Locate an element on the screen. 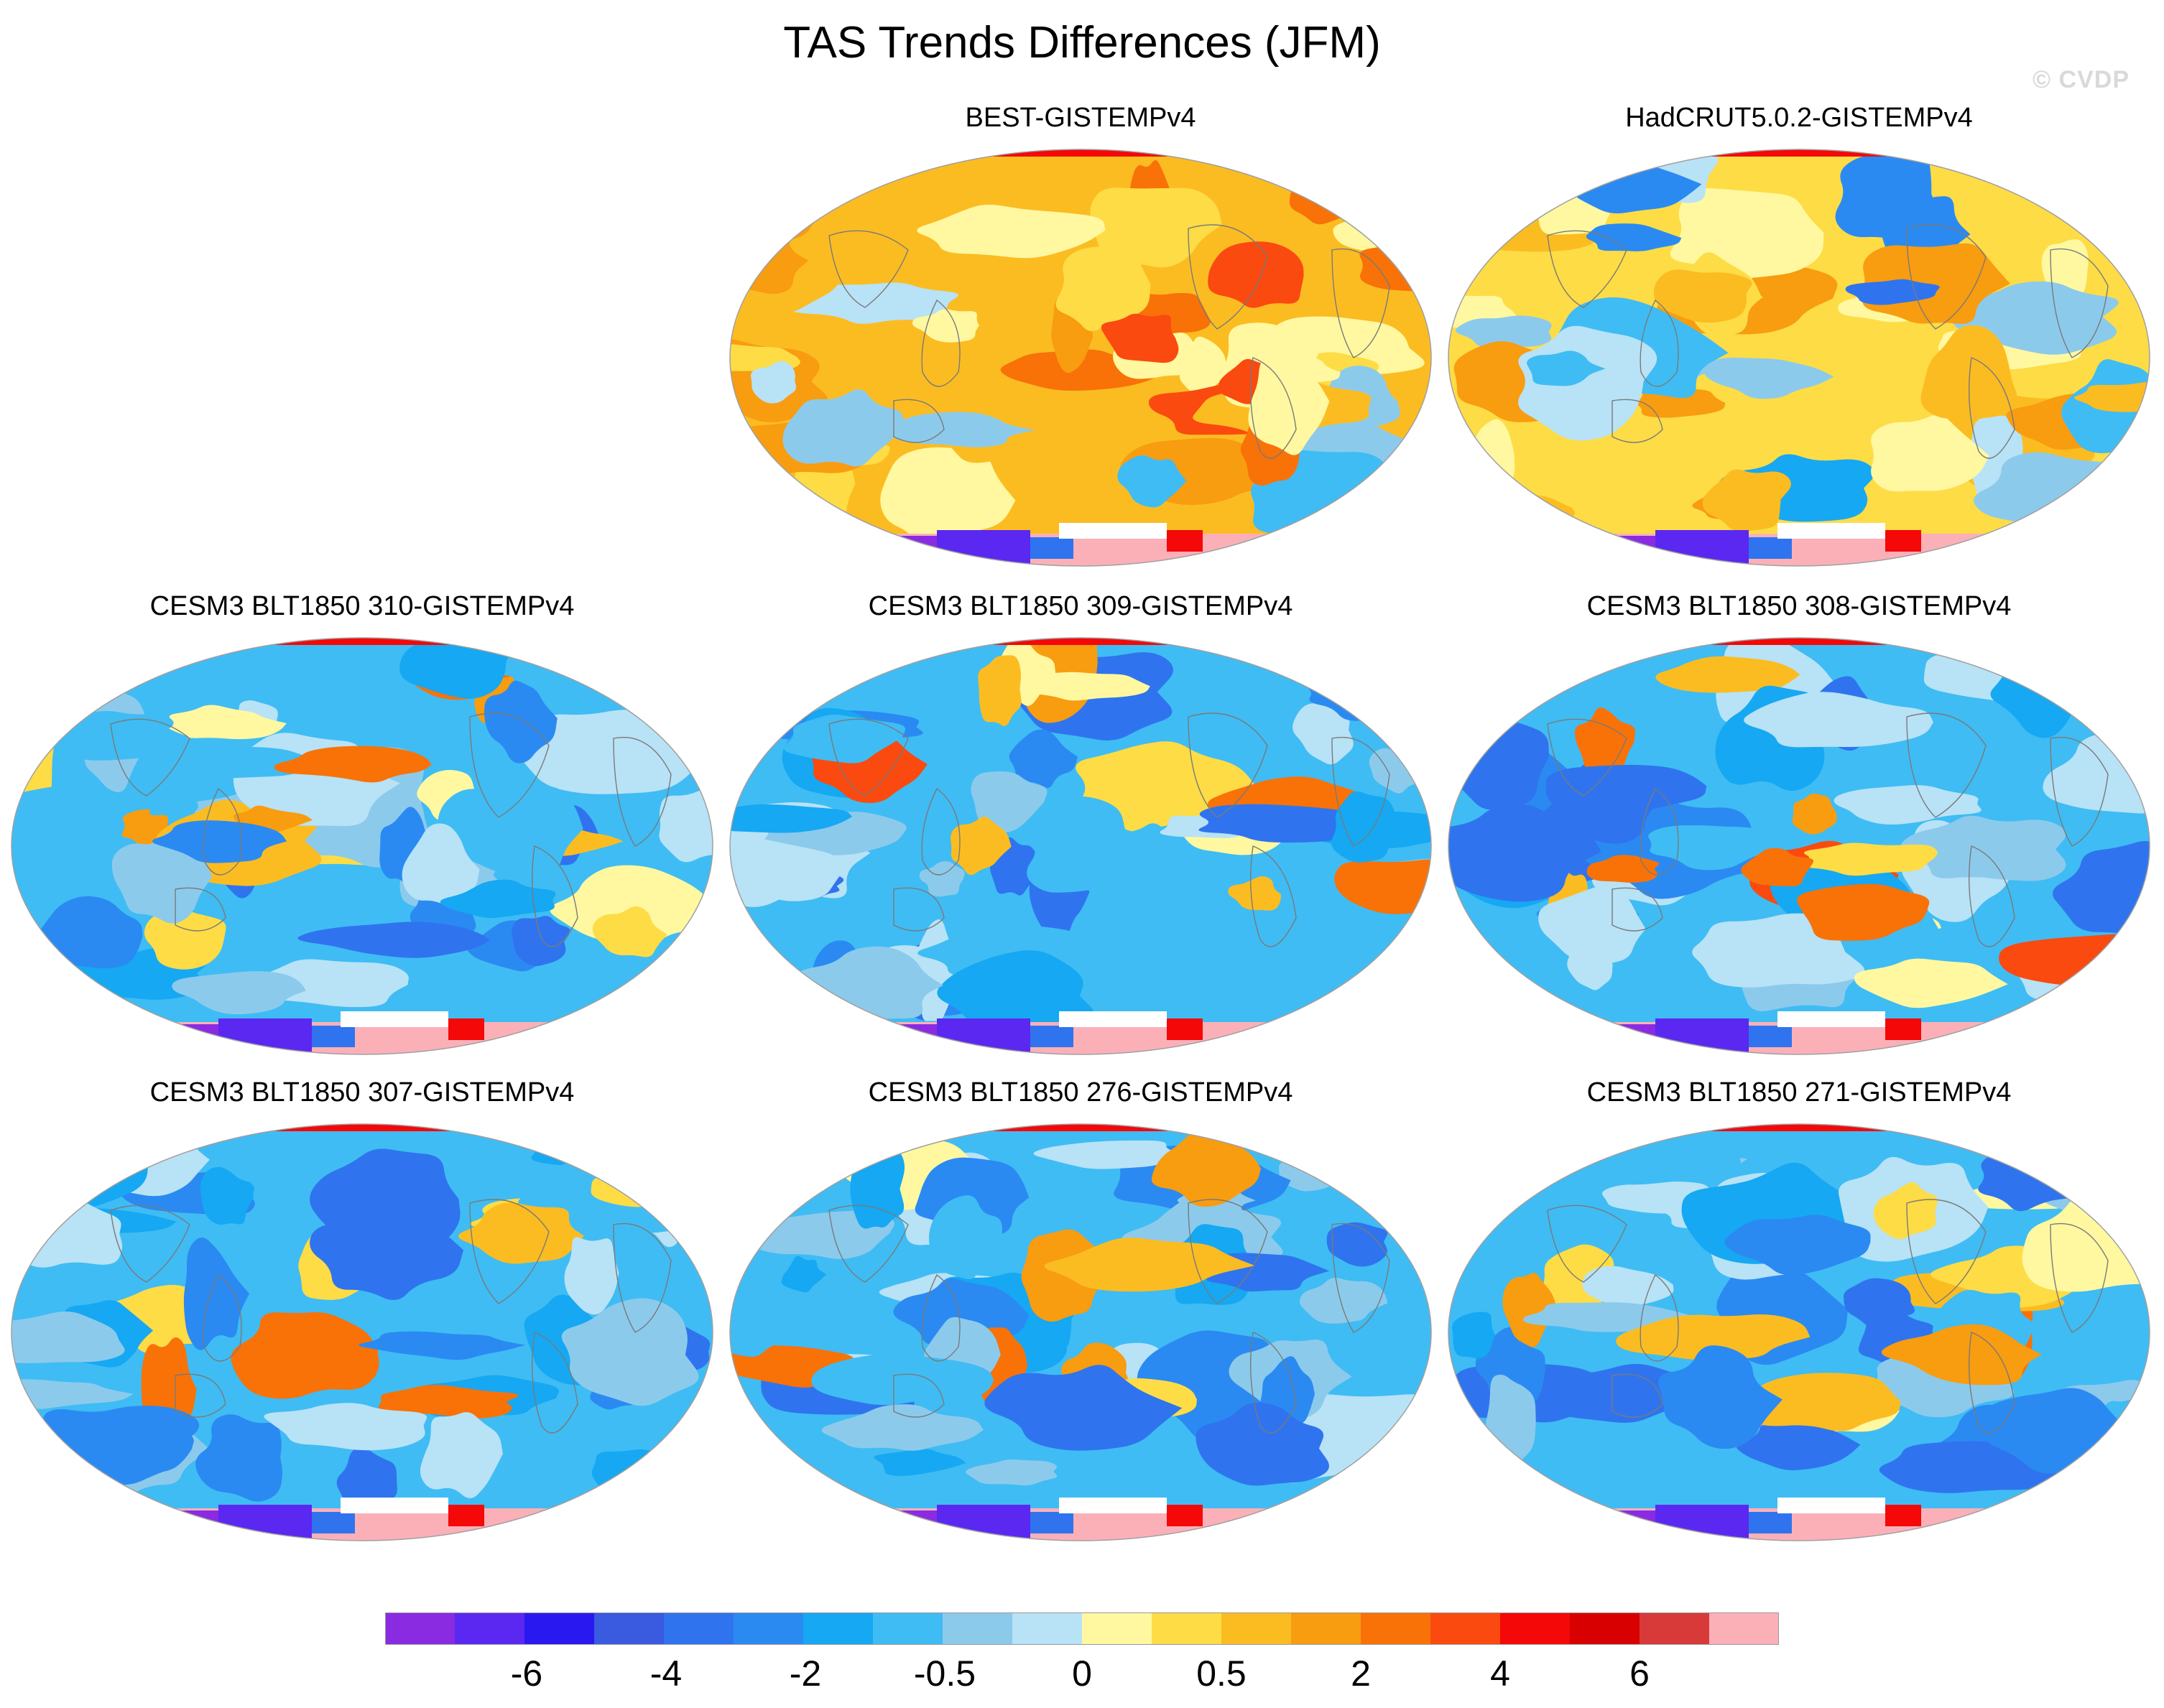 The height and width of the screenshot is (1708, 2164). colorbar-label: 0 is located at coordinates (1082, 1674).